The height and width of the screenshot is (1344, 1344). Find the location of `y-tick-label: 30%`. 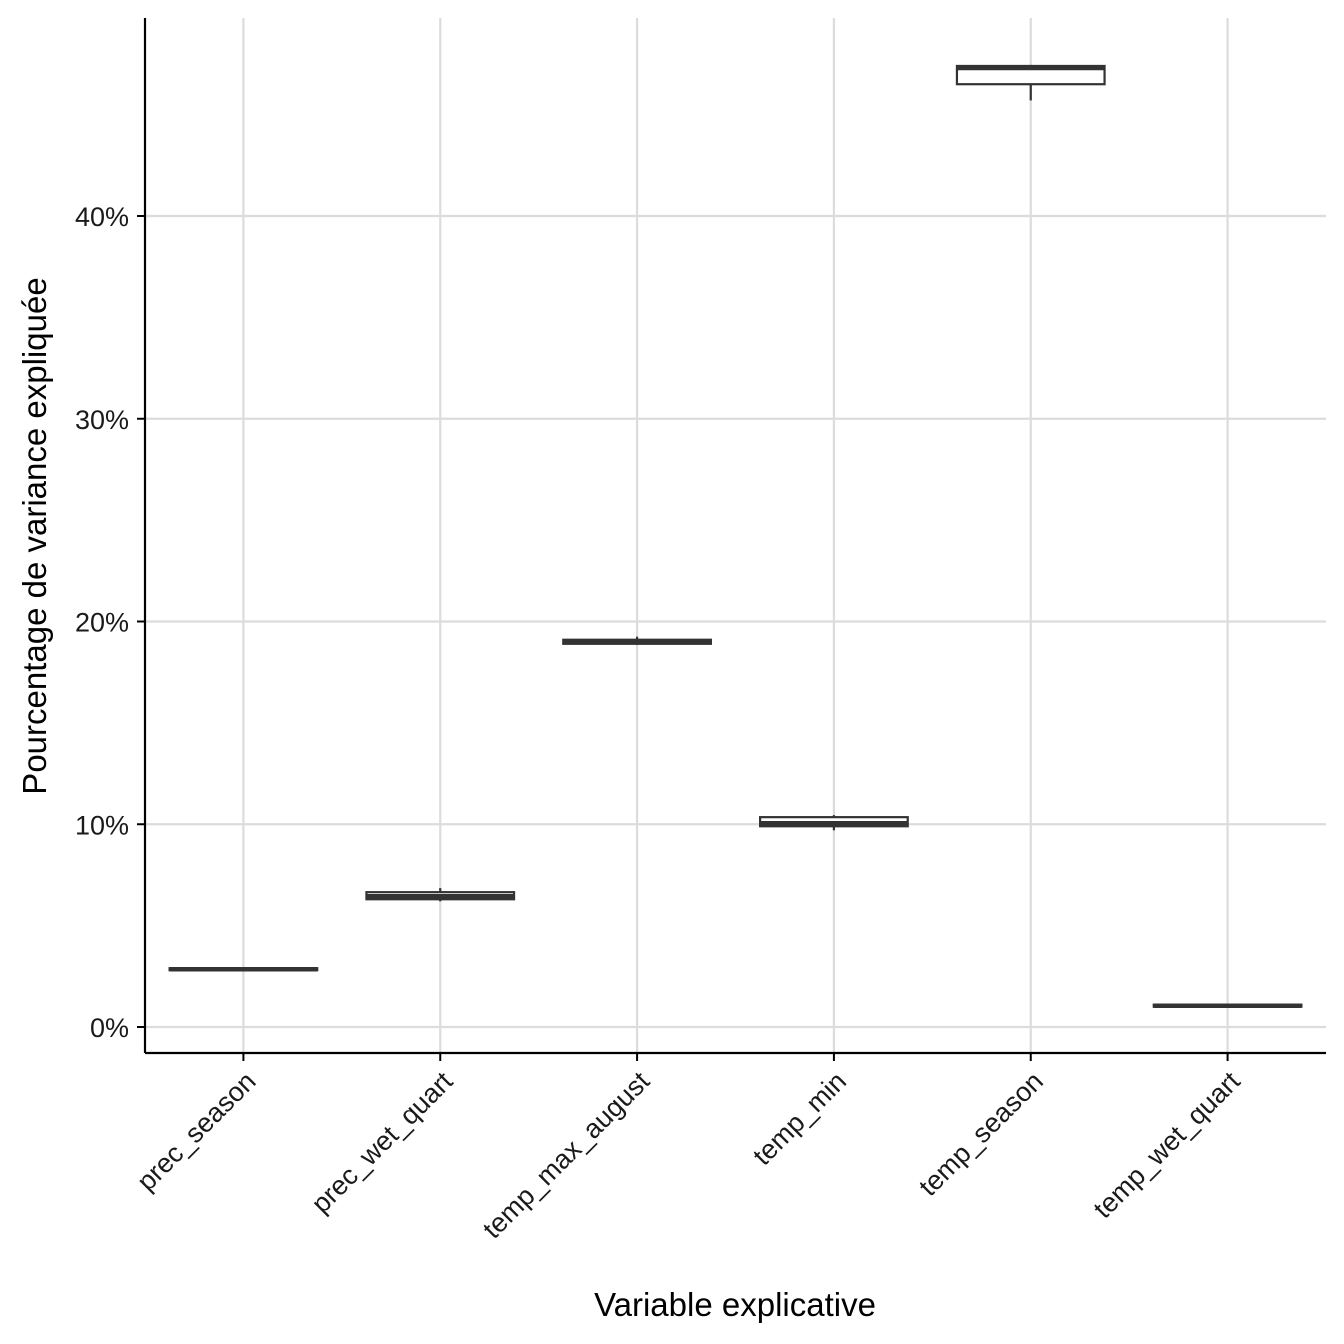

y-tick-label: 30% is located at coordinates (102, 420).